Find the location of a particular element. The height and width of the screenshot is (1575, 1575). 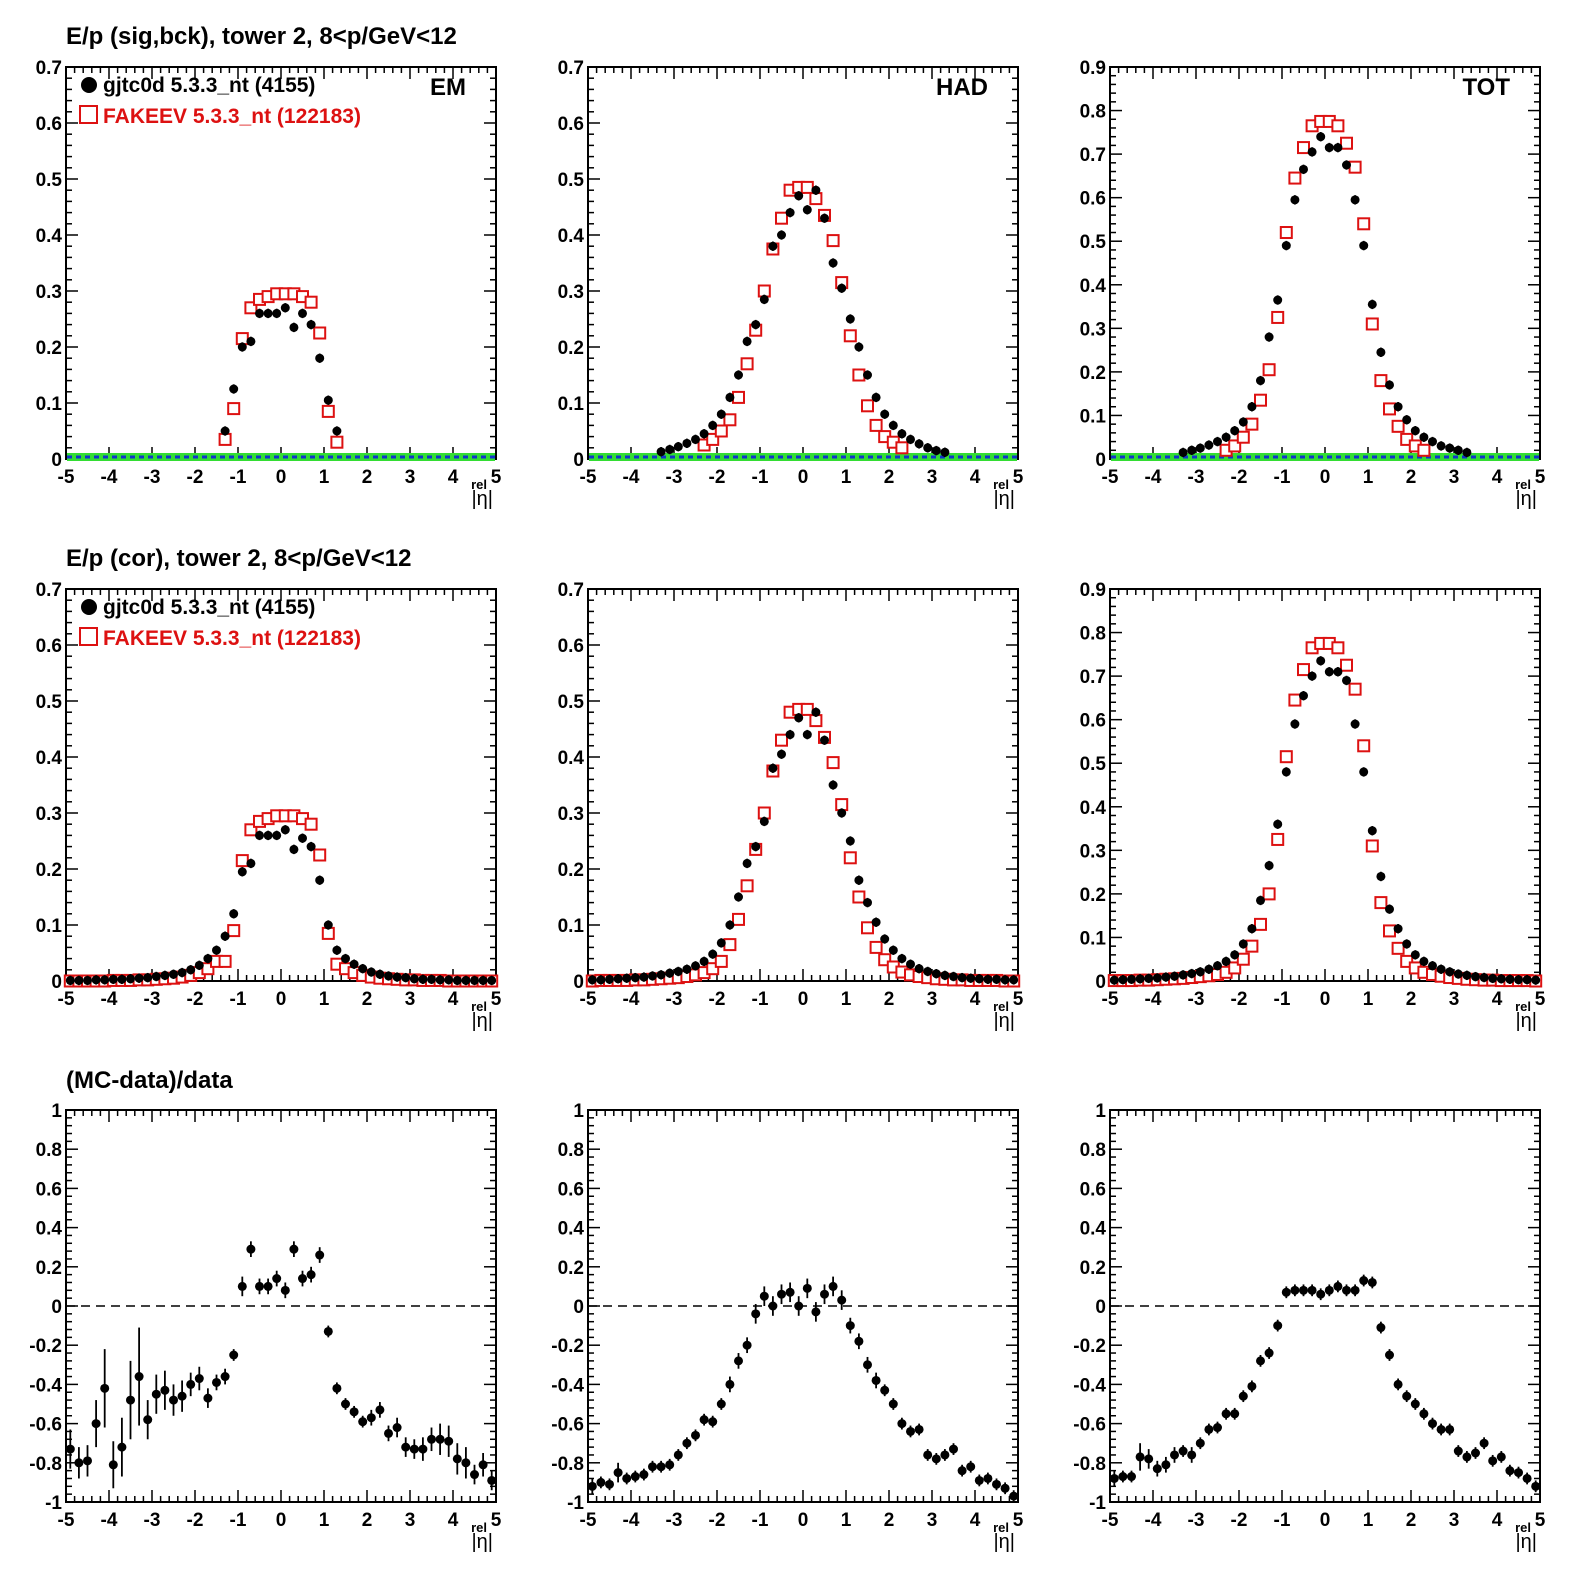

x-tick-label: -3 is located at coordinates (1196, 999).